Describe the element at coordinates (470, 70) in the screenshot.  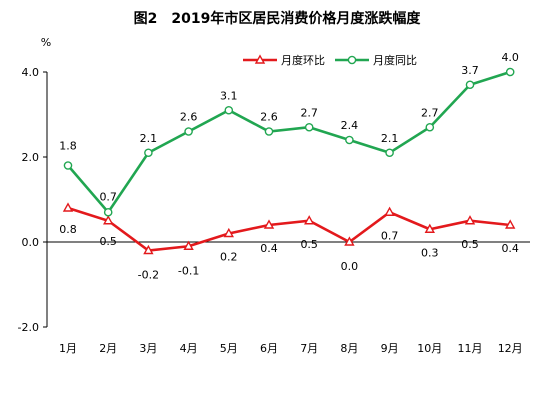
I see `data-label: 3.7` at that location.